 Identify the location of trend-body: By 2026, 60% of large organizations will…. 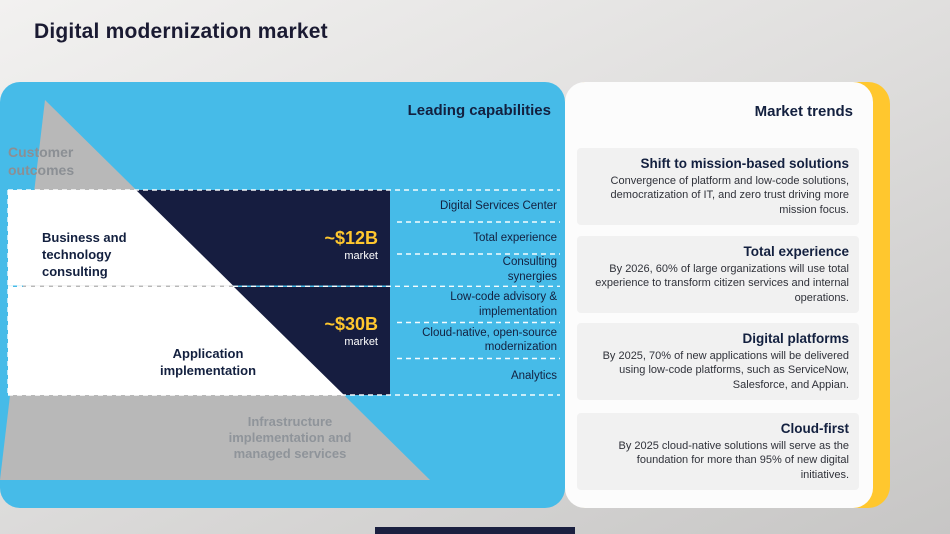
(722, 283).